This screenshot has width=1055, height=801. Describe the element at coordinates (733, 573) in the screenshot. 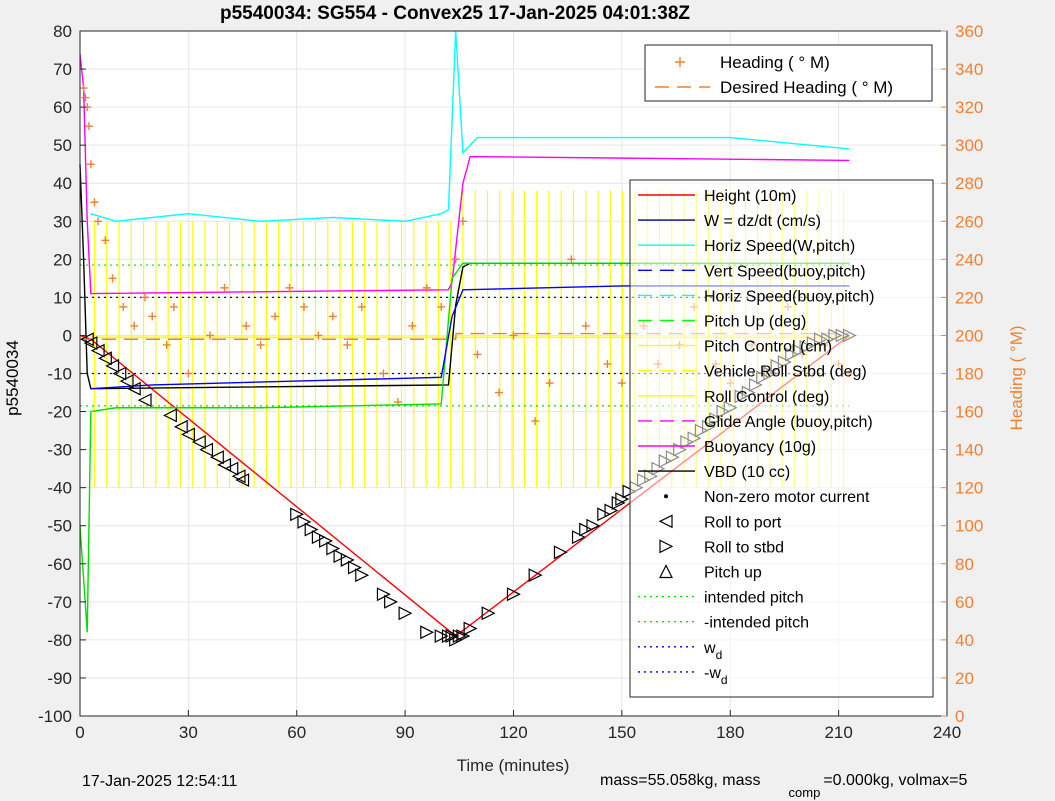

I see `legend-main-label: Pitch up` at that location.